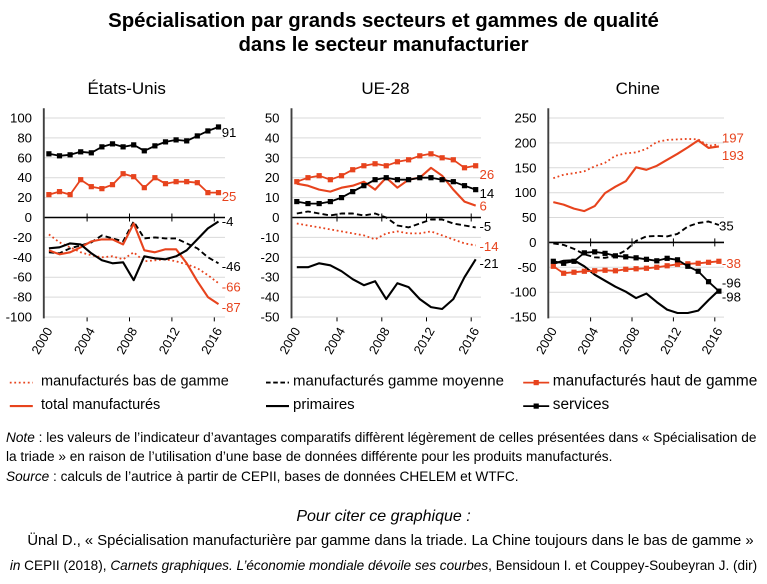 The height and width of the screenshot is (584, 767). What do you see at coordinates (581, 404) in the screenshot?
I see `svg-text: services` at bounding box center [581, 404].